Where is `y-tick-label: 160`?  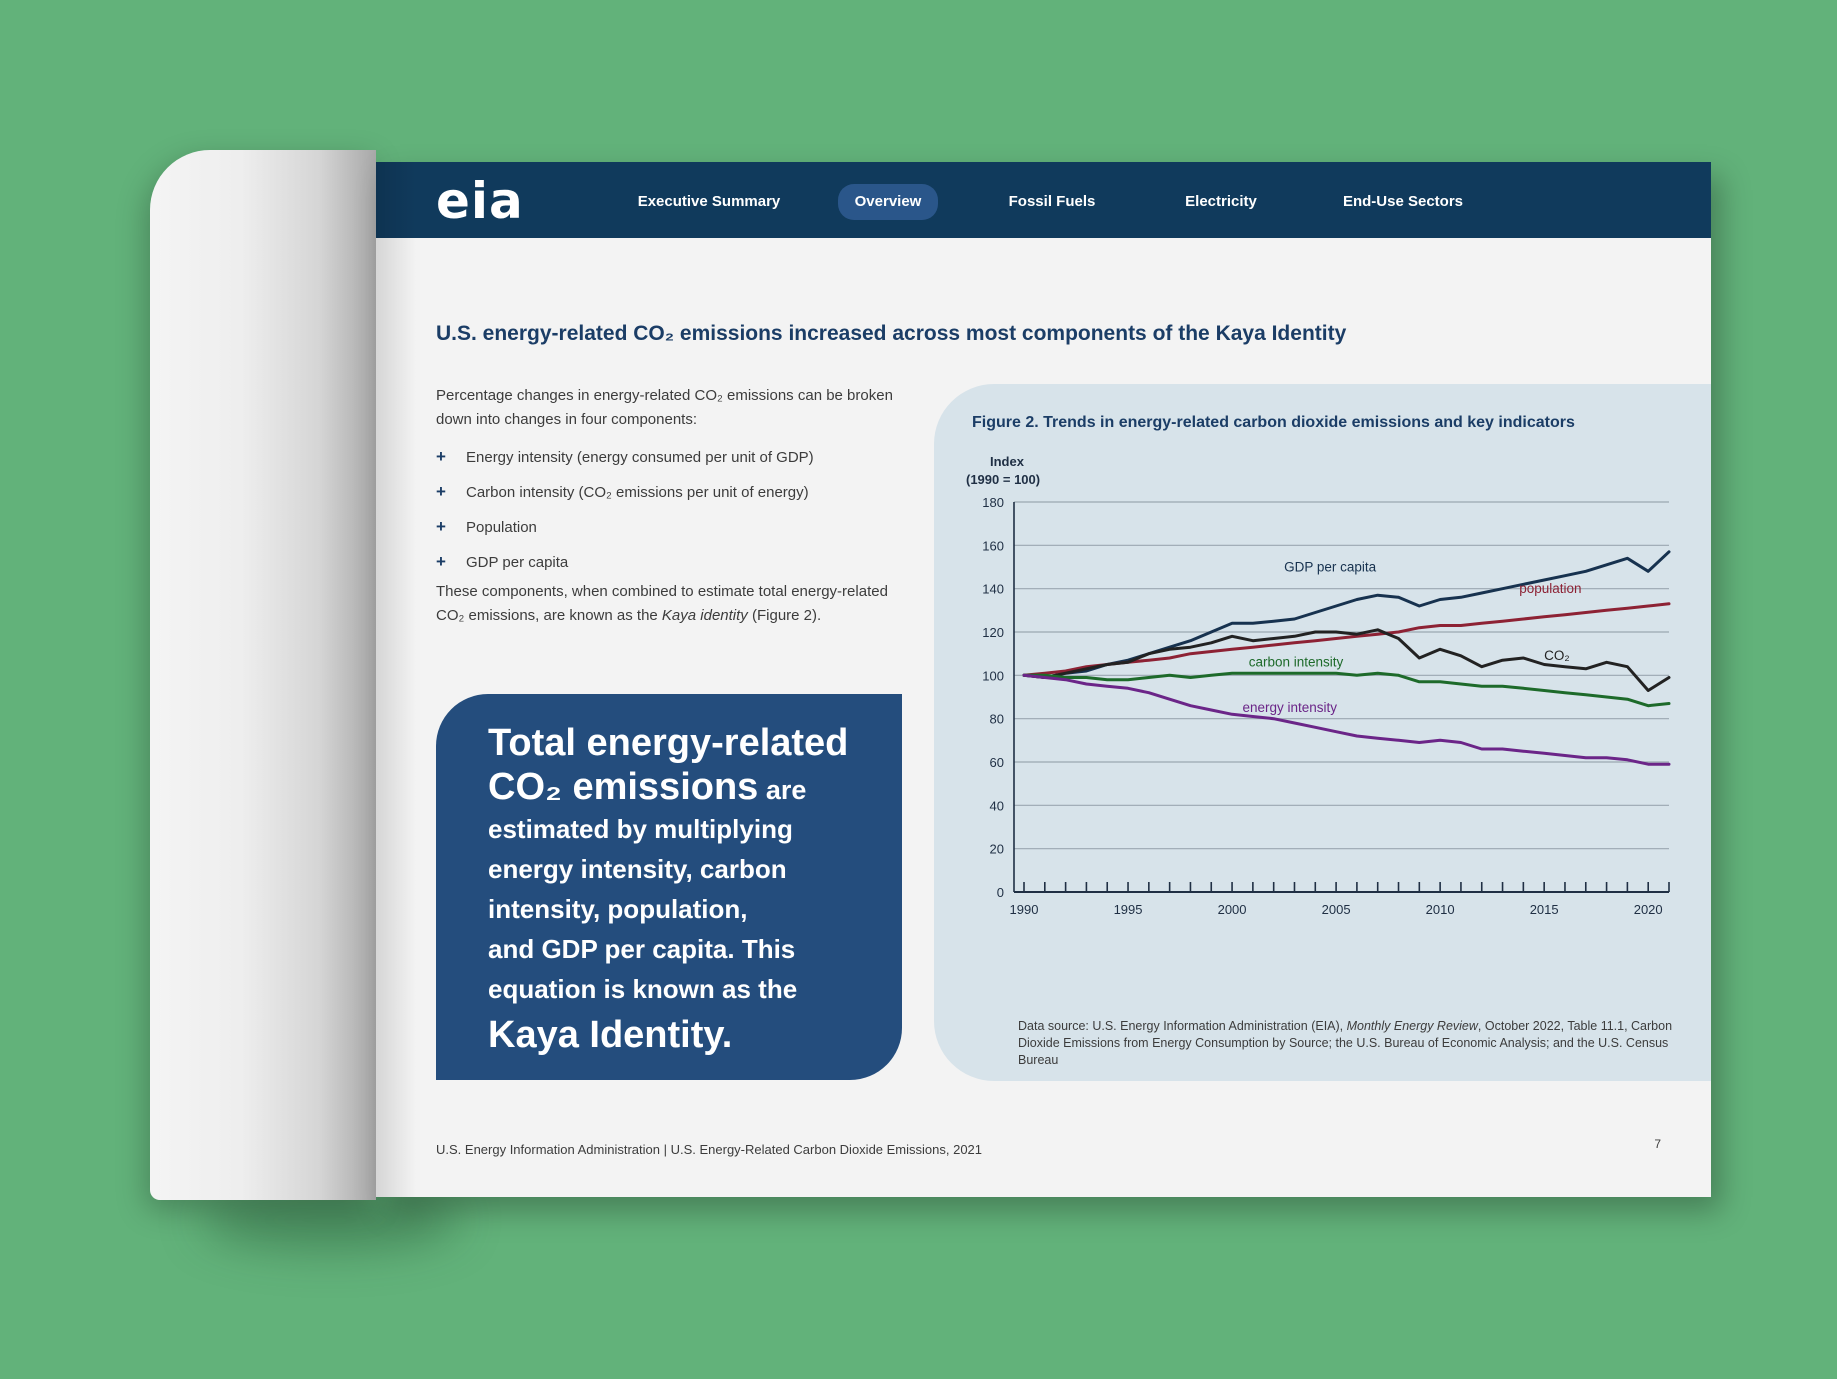 y-tick-label: 160 is located at coordinates (993, 545).